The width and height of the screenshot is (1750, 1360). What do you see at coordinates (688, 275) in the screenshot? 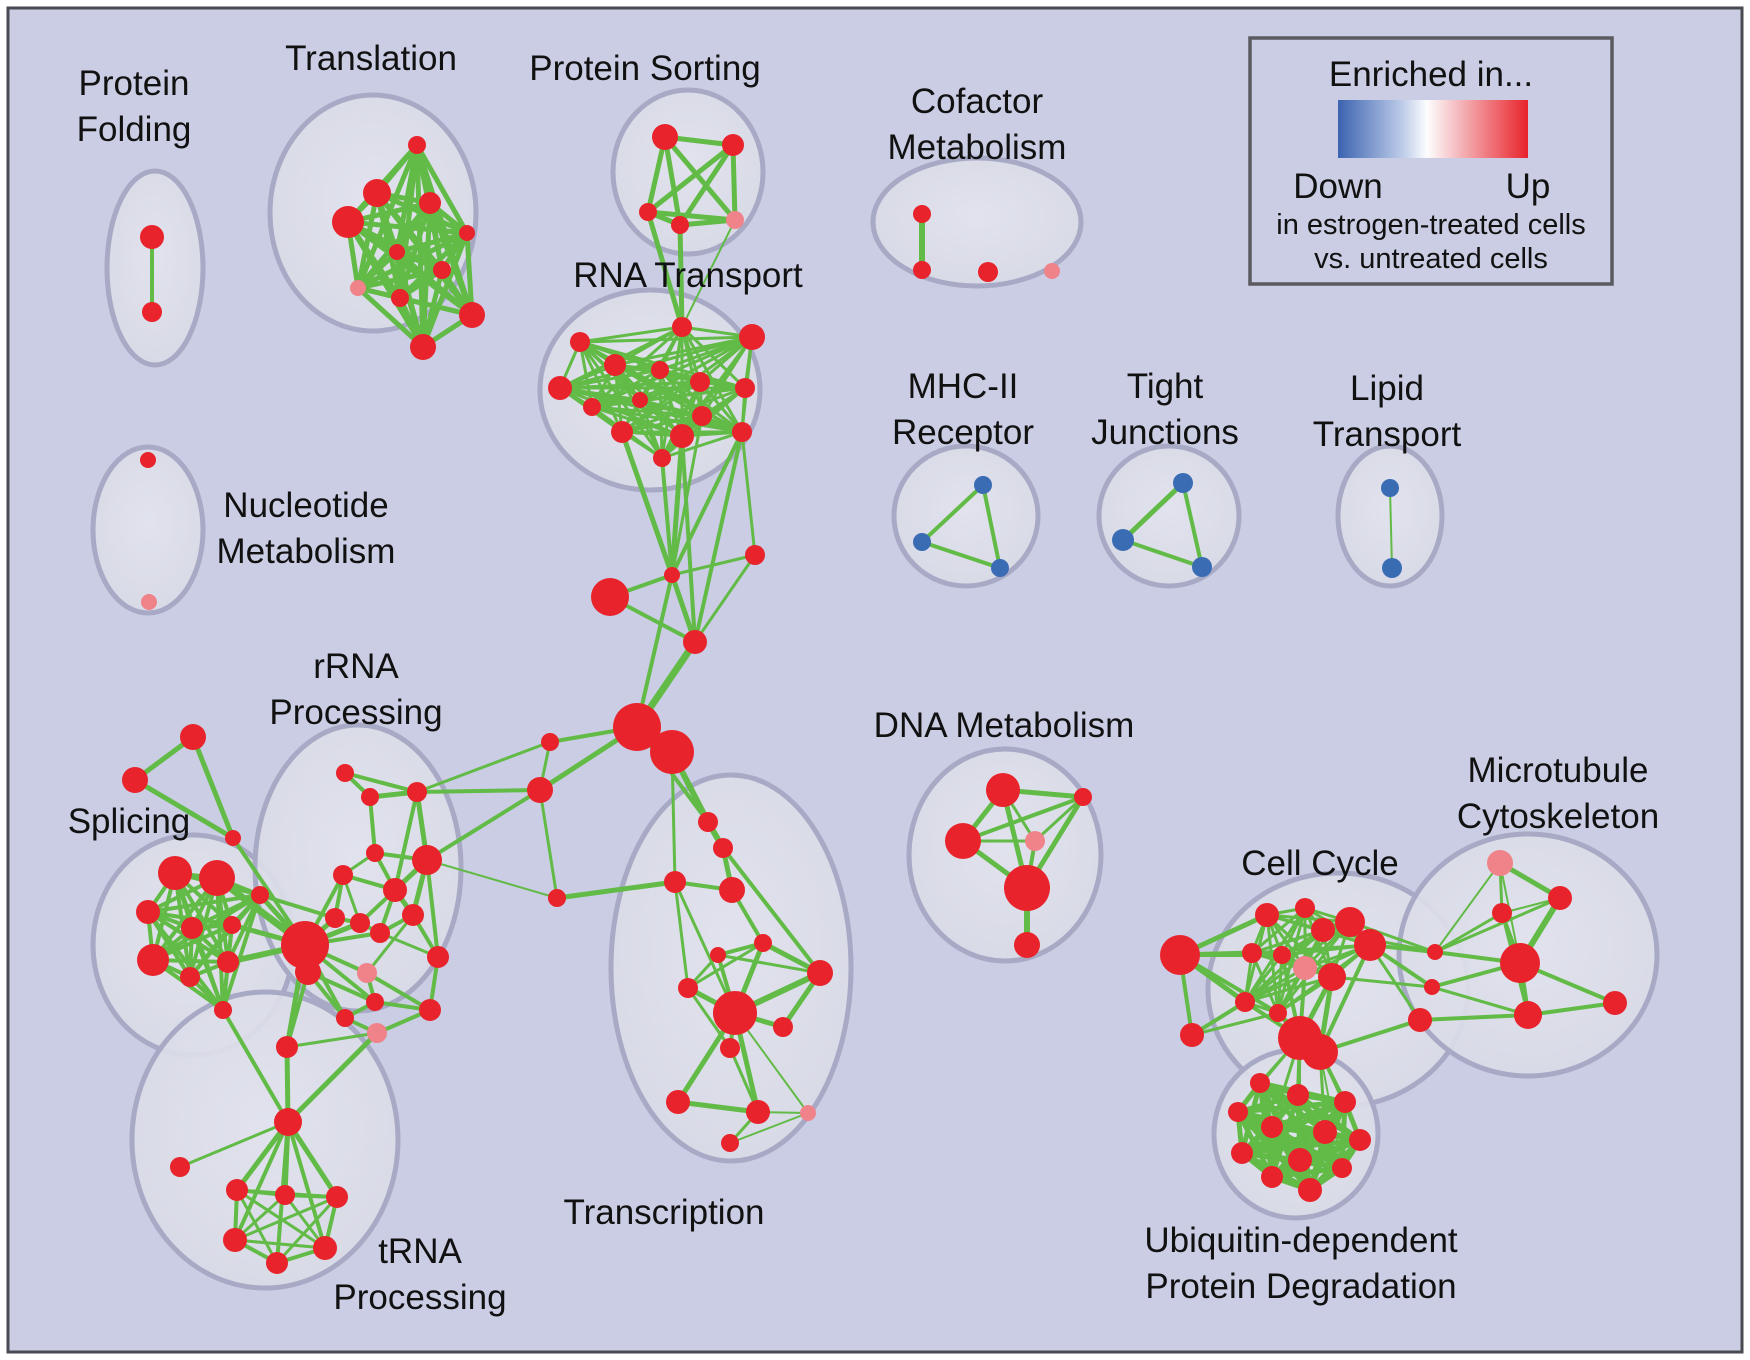
I see `cluster-label-rna-transport: RNA Transport` at bounding box center [688, 275].